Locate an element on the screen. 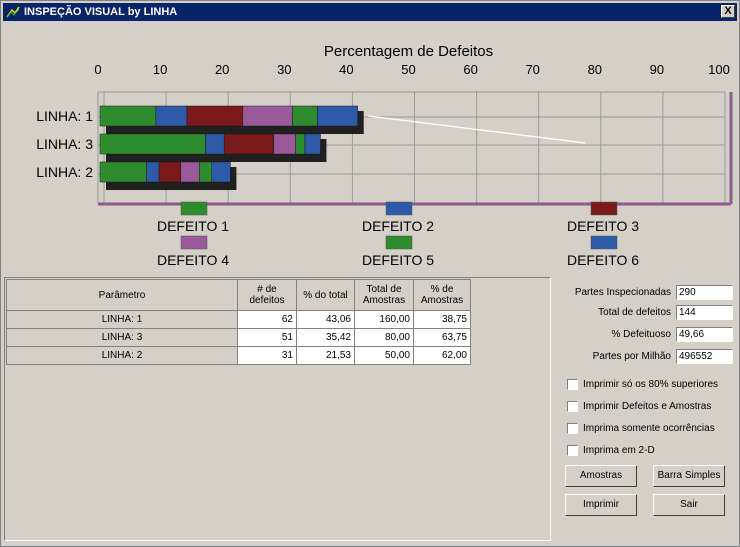  cell-pct-total: 43,06 is located at coordinates (325, 319).